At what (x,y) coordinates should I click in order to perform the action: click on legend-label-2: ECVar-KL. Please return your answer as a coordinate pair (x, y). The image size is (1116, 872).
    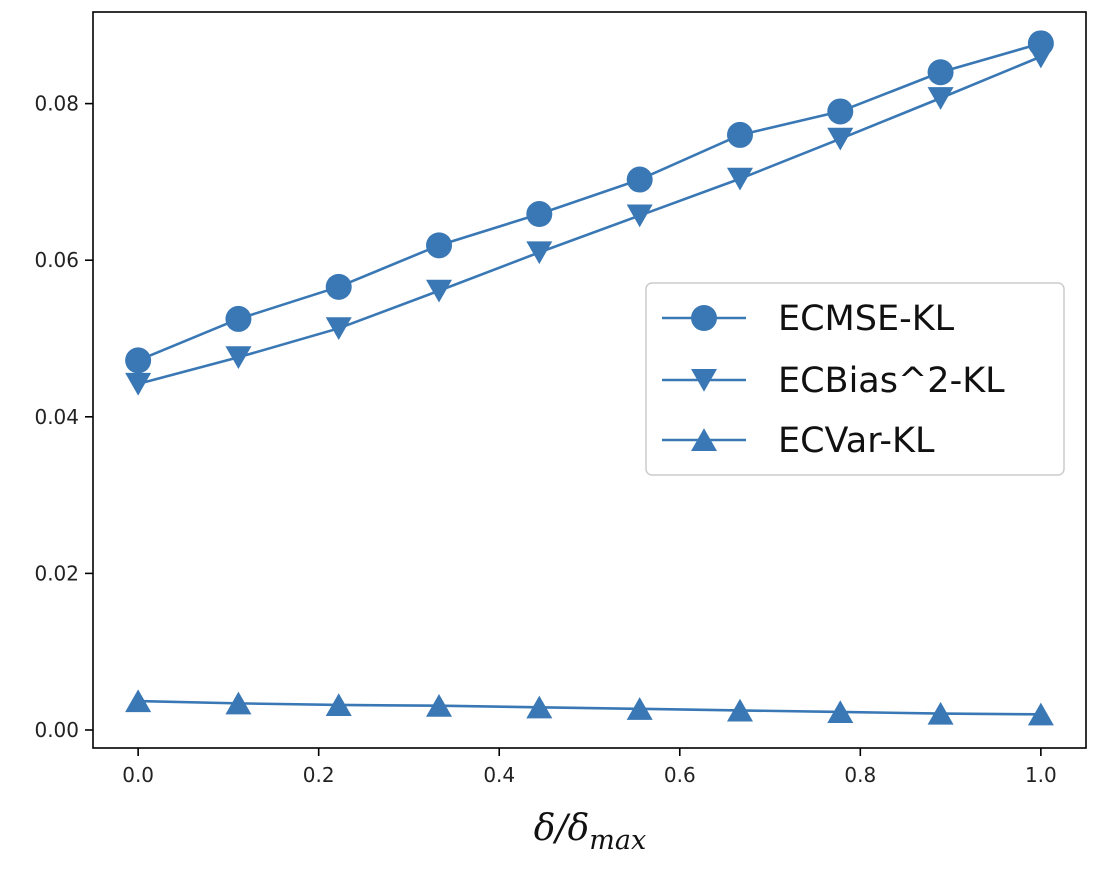
    Looking at the image, I should click on (856, 441).